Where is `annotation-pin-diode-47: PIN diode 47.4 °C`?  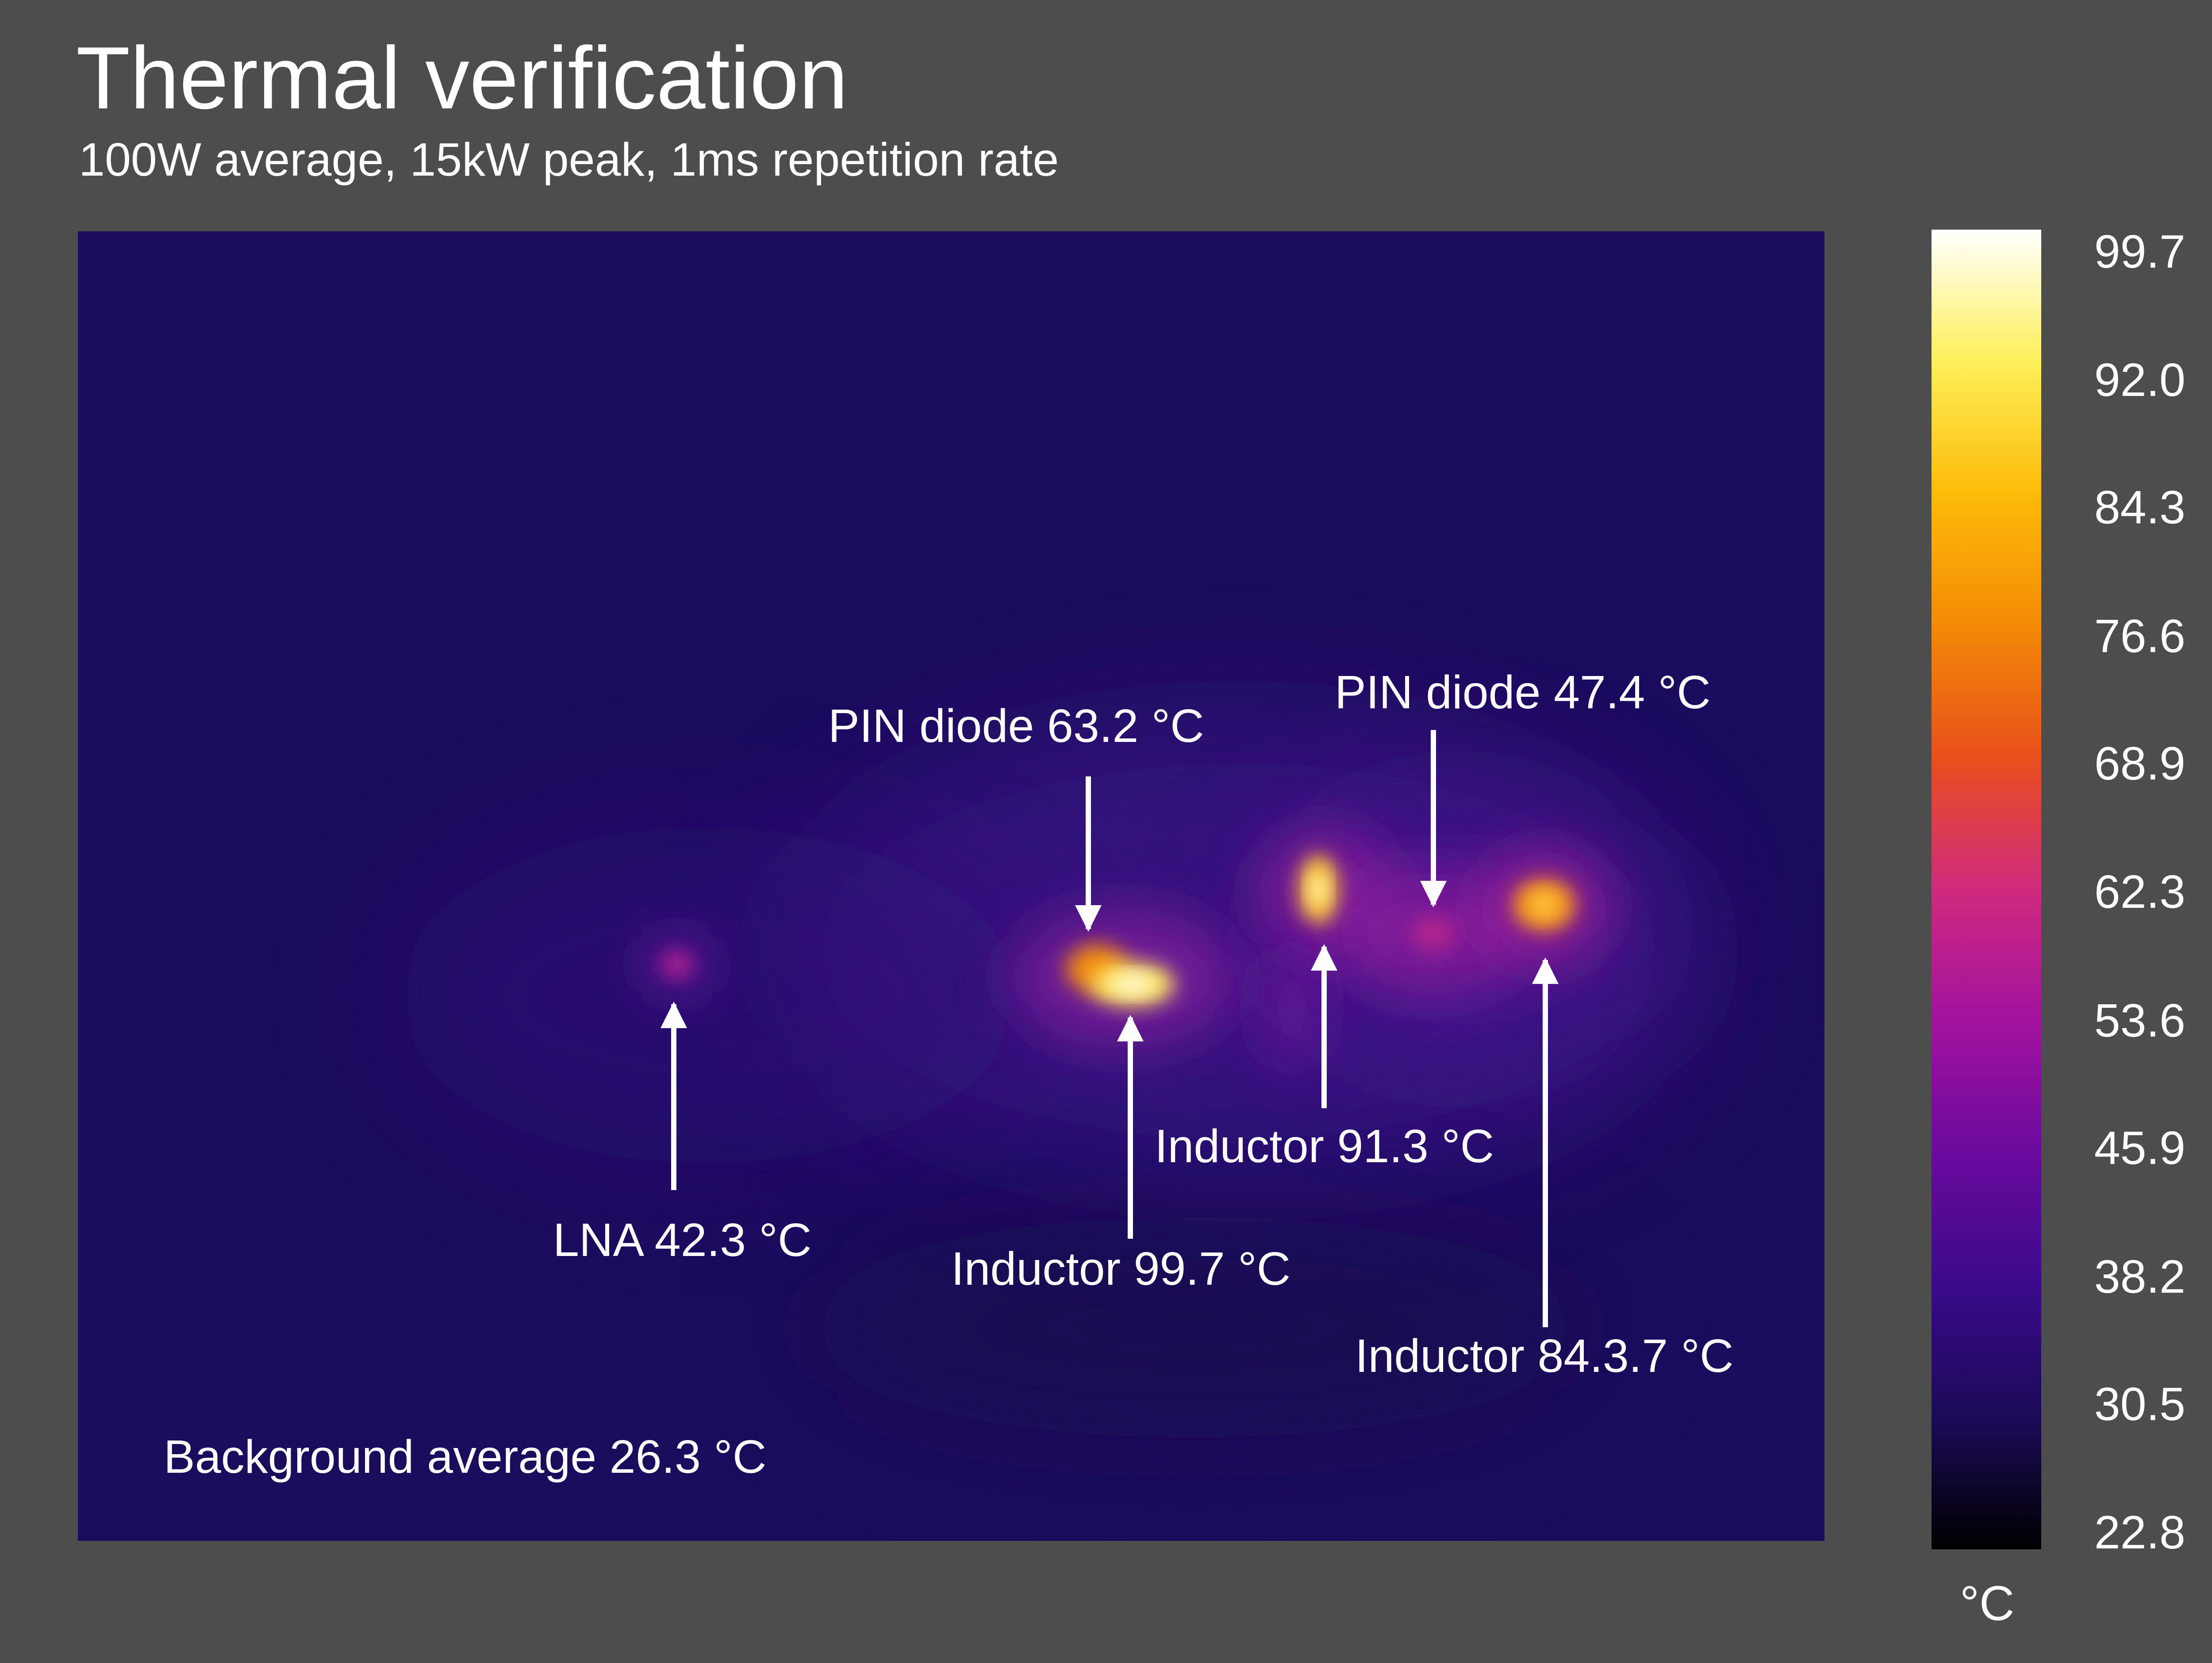 annotation-pin-diode-47: PIN diode 47.4 °C is located at coordinates (1523, 692).